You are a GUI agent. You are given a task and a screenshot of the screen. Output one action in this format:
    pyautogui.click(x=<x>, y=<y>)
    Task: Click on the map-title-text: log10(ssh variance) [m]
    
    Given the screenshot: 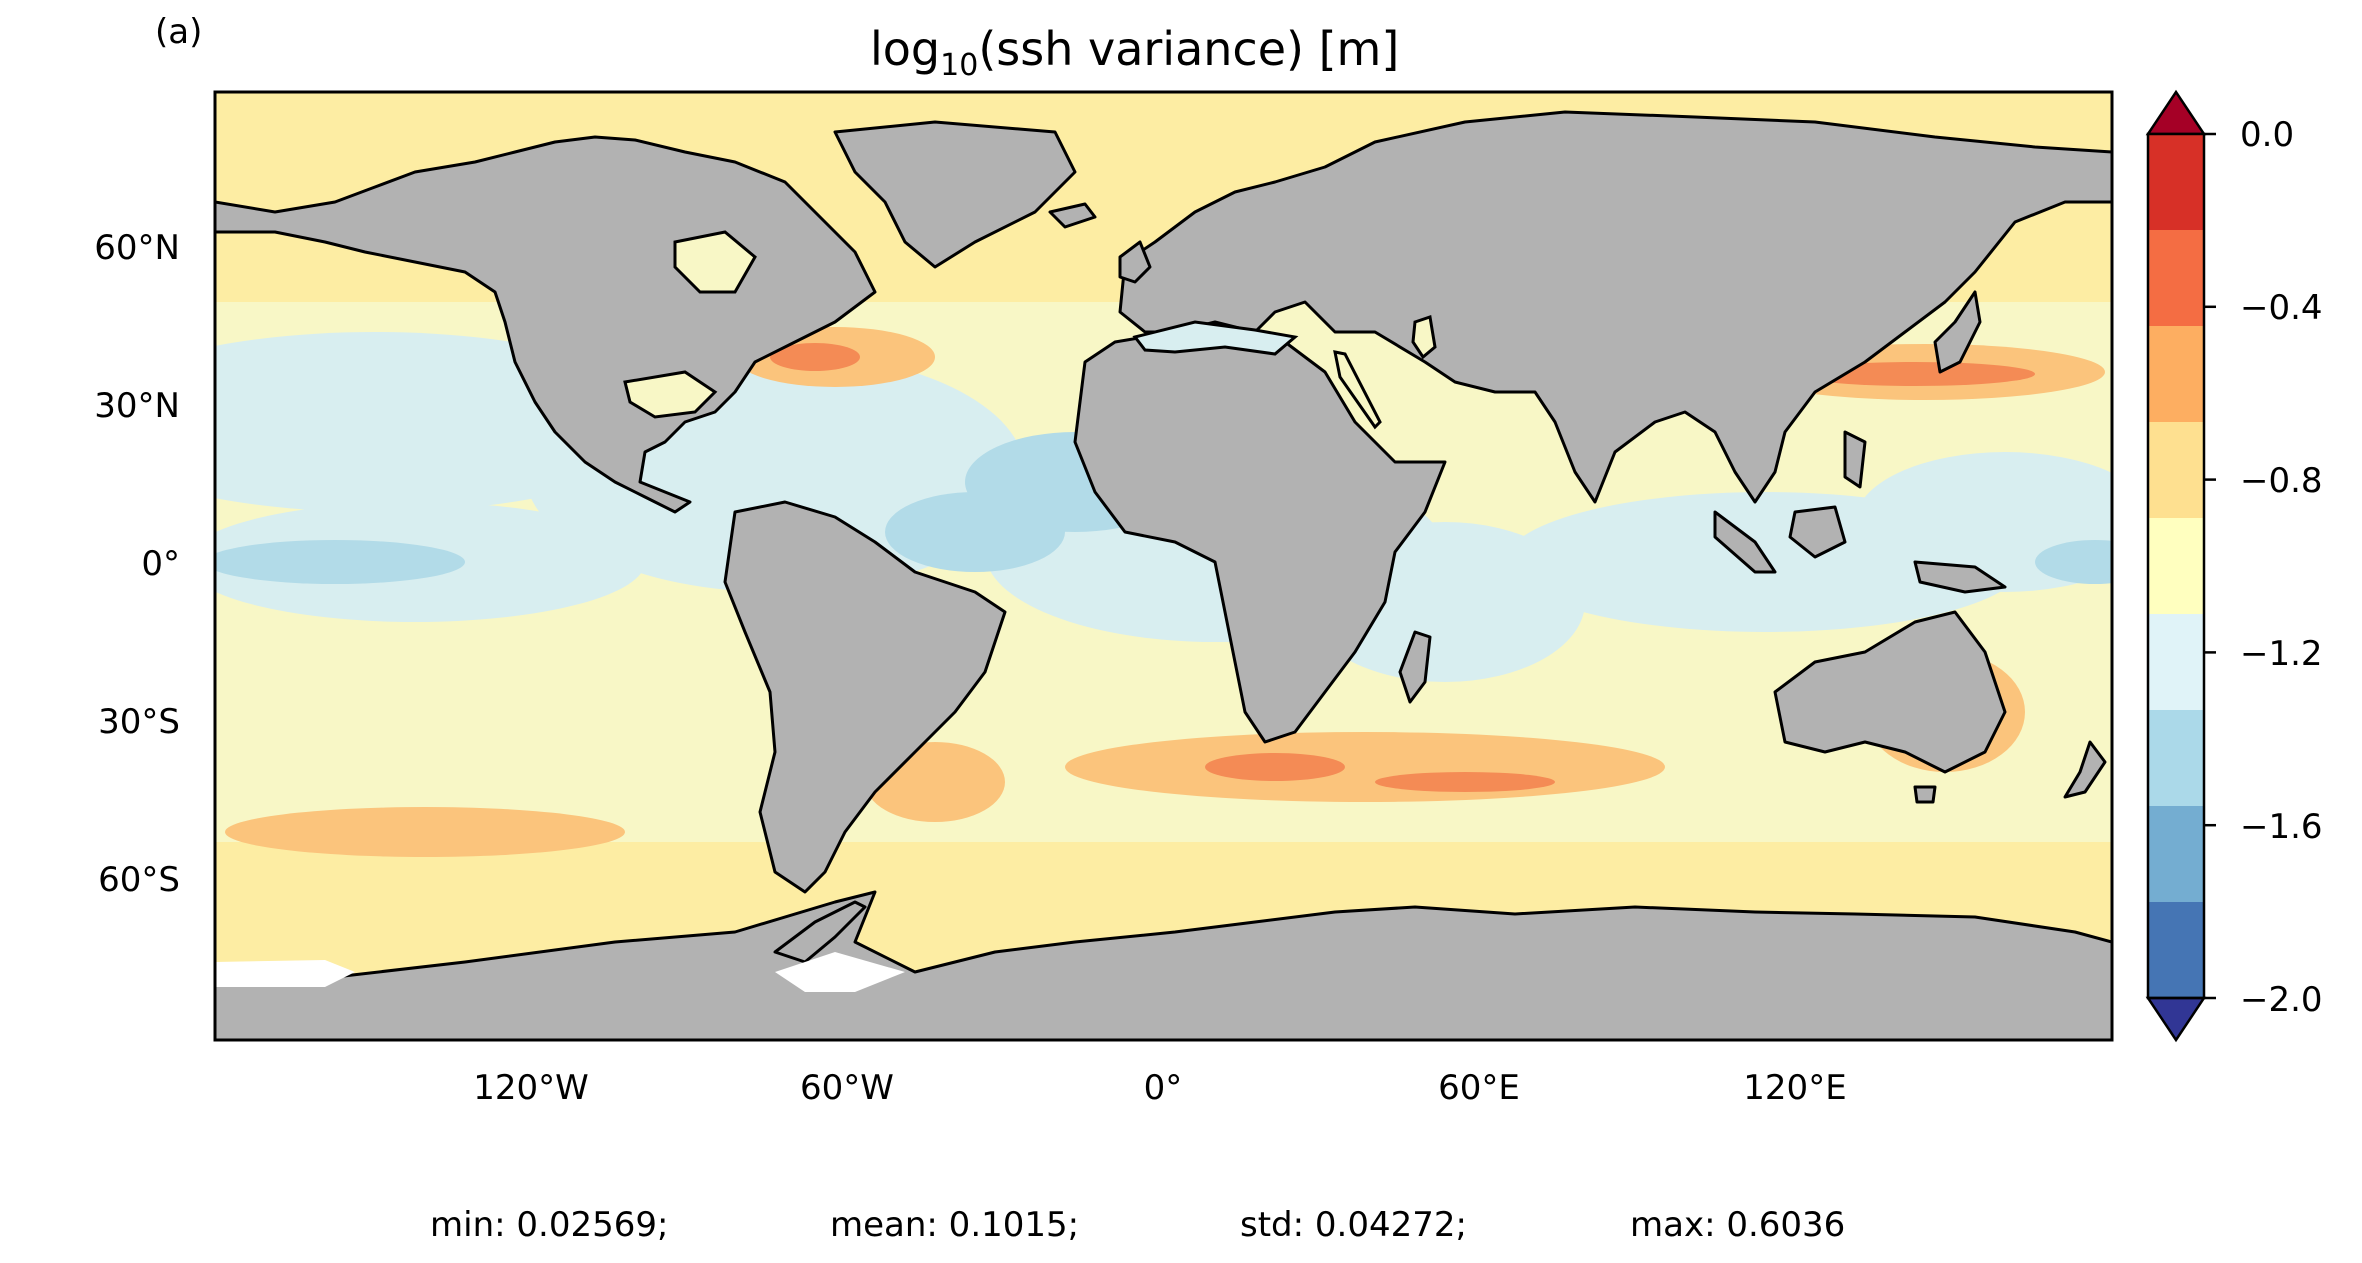 What is the action you would take?
    pyautogui.click(x=1134, y=52)
    